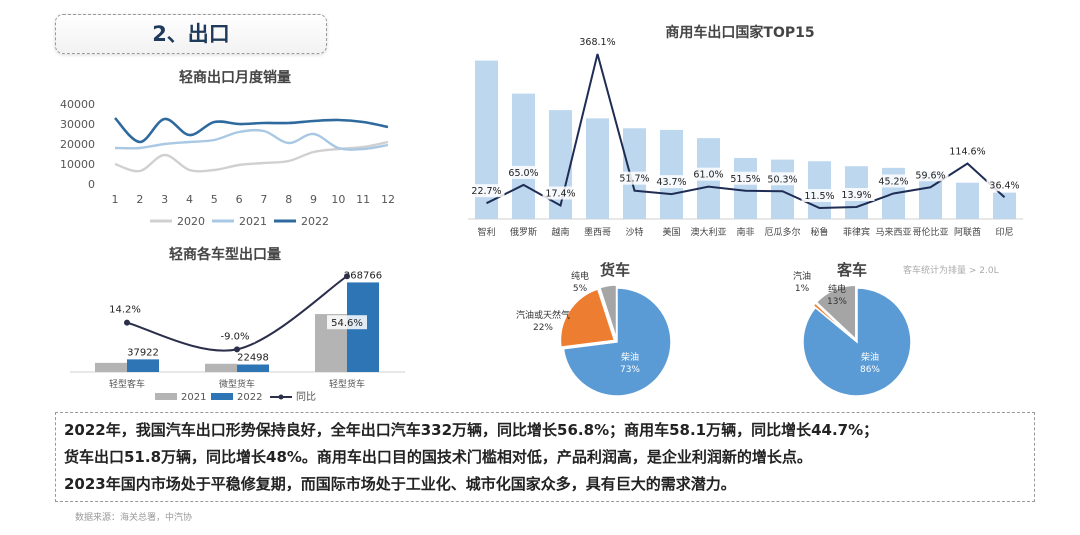  Describe the element at coordinates (708, 232) in the screenshot. I see `country-label: 澳大利亚` at that location.